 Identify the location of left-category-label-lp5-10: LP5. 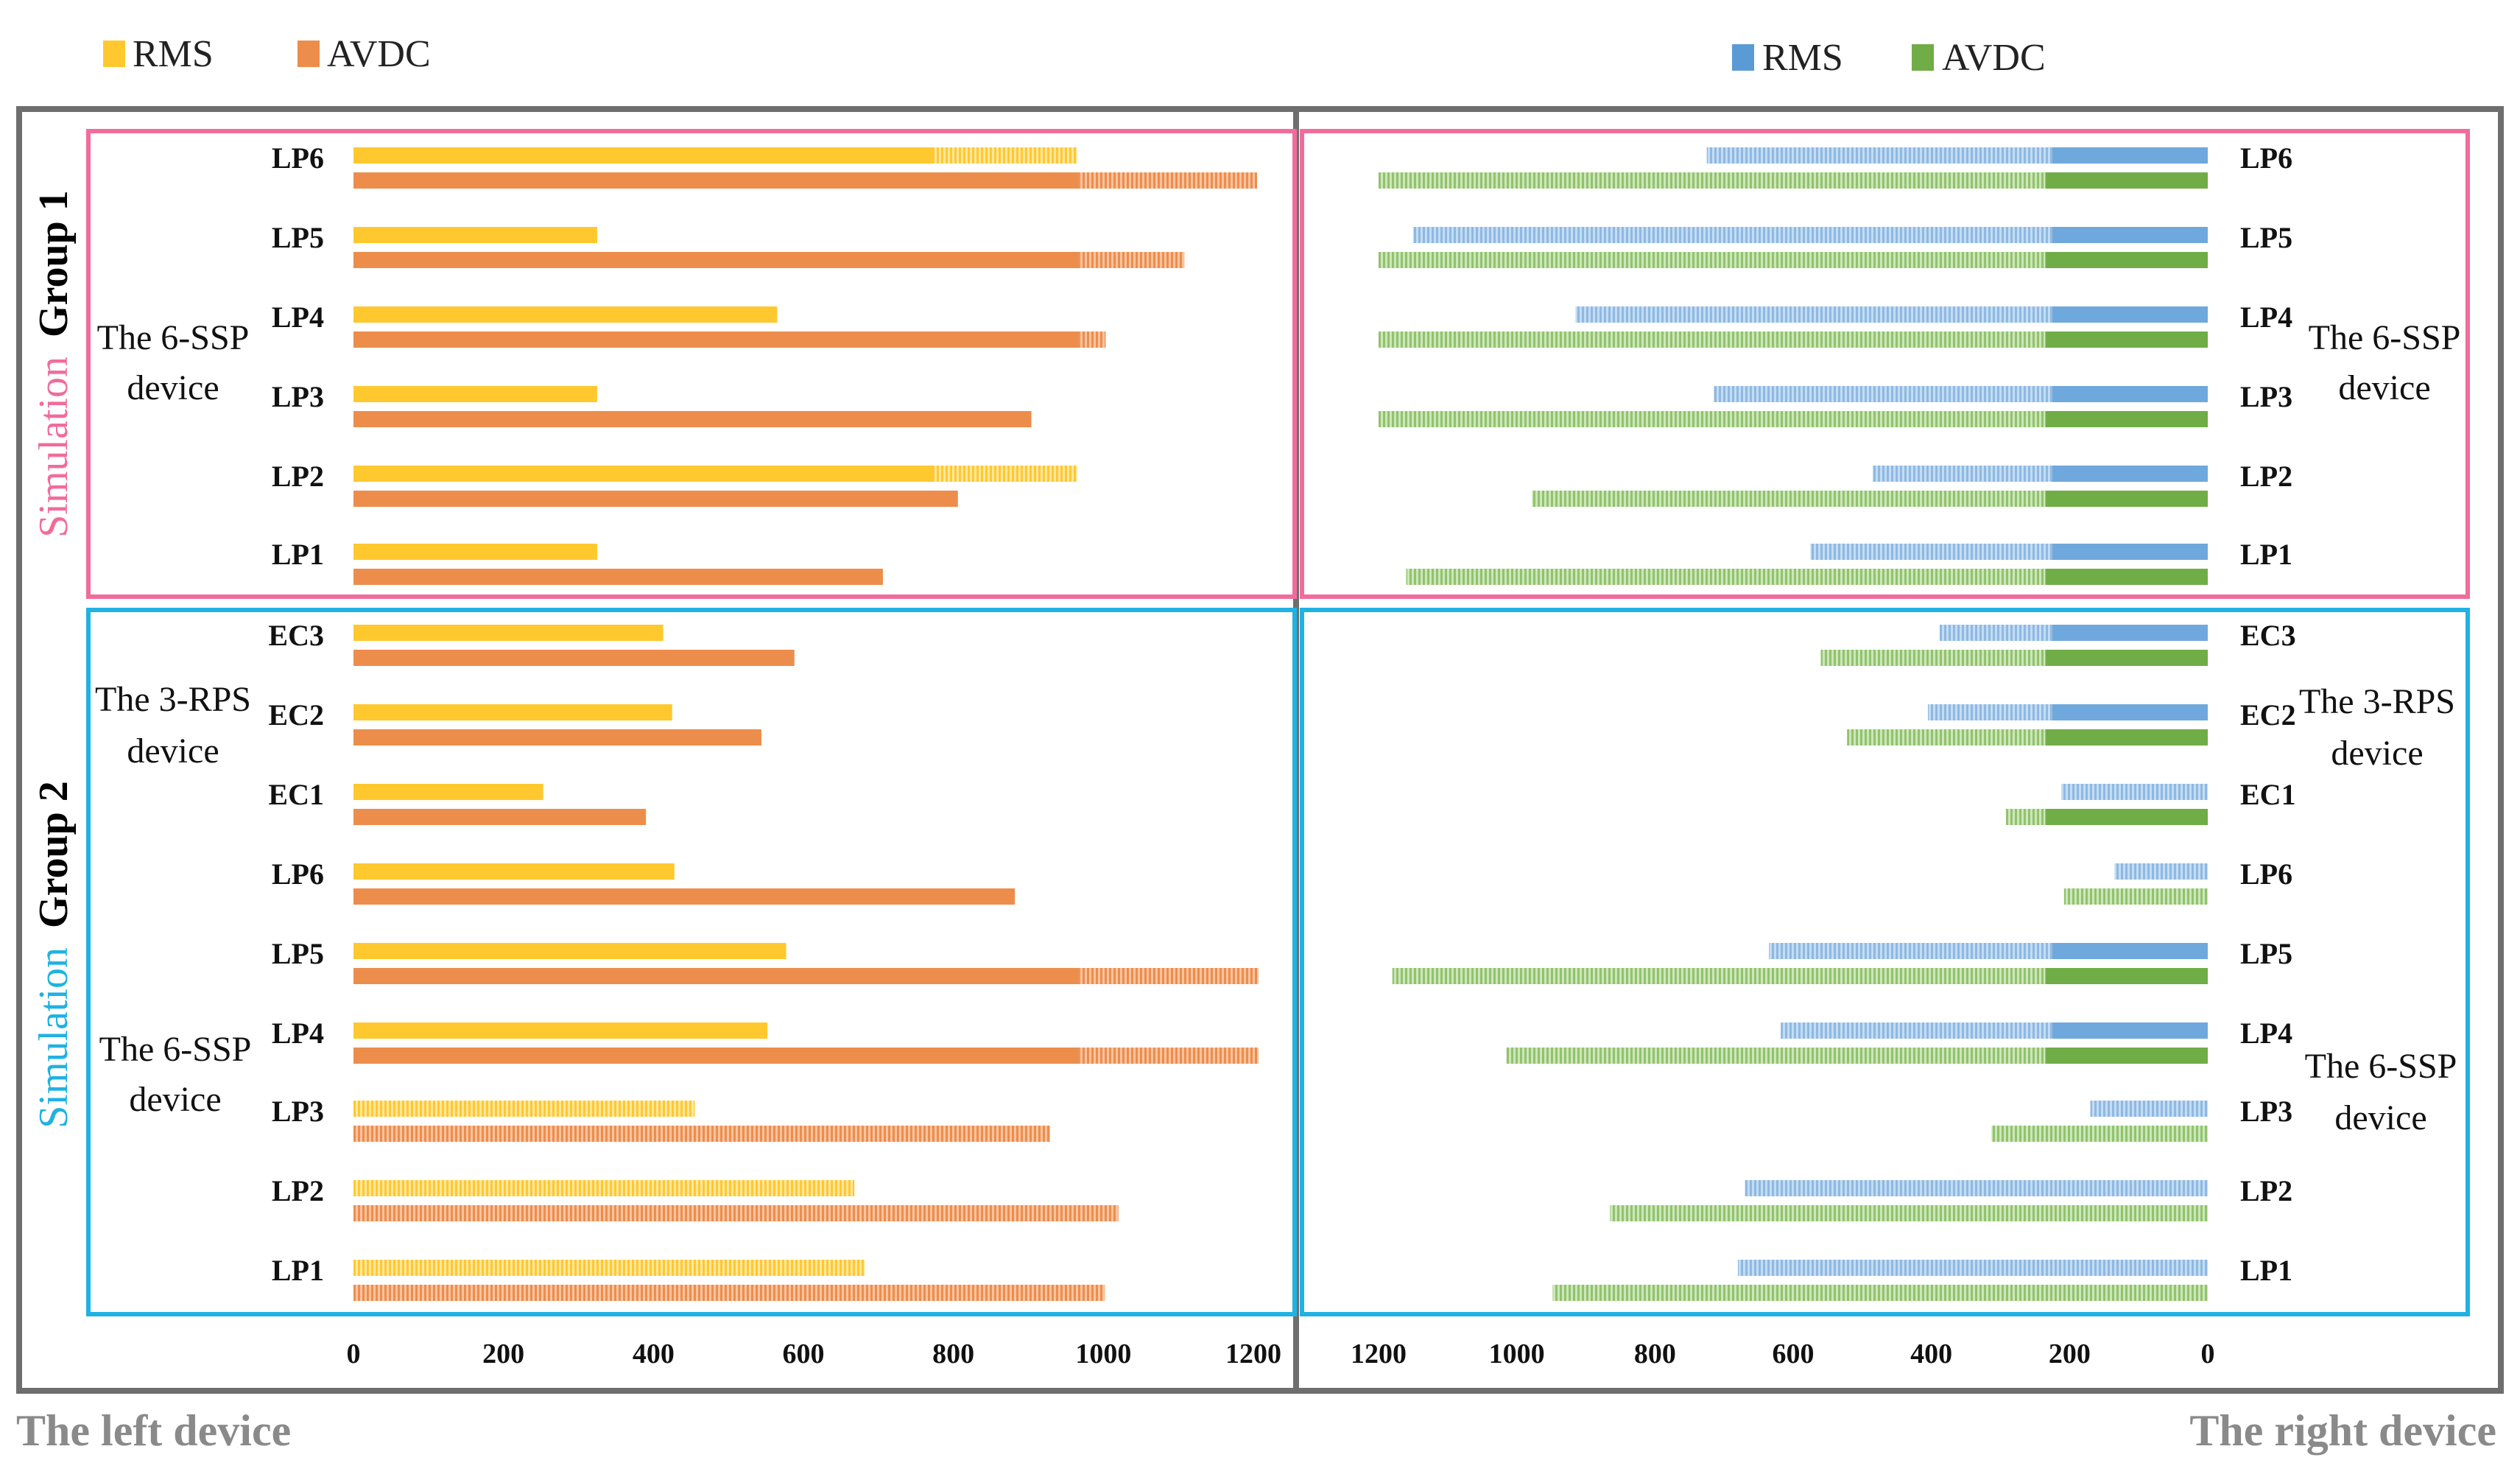
(298, 953).